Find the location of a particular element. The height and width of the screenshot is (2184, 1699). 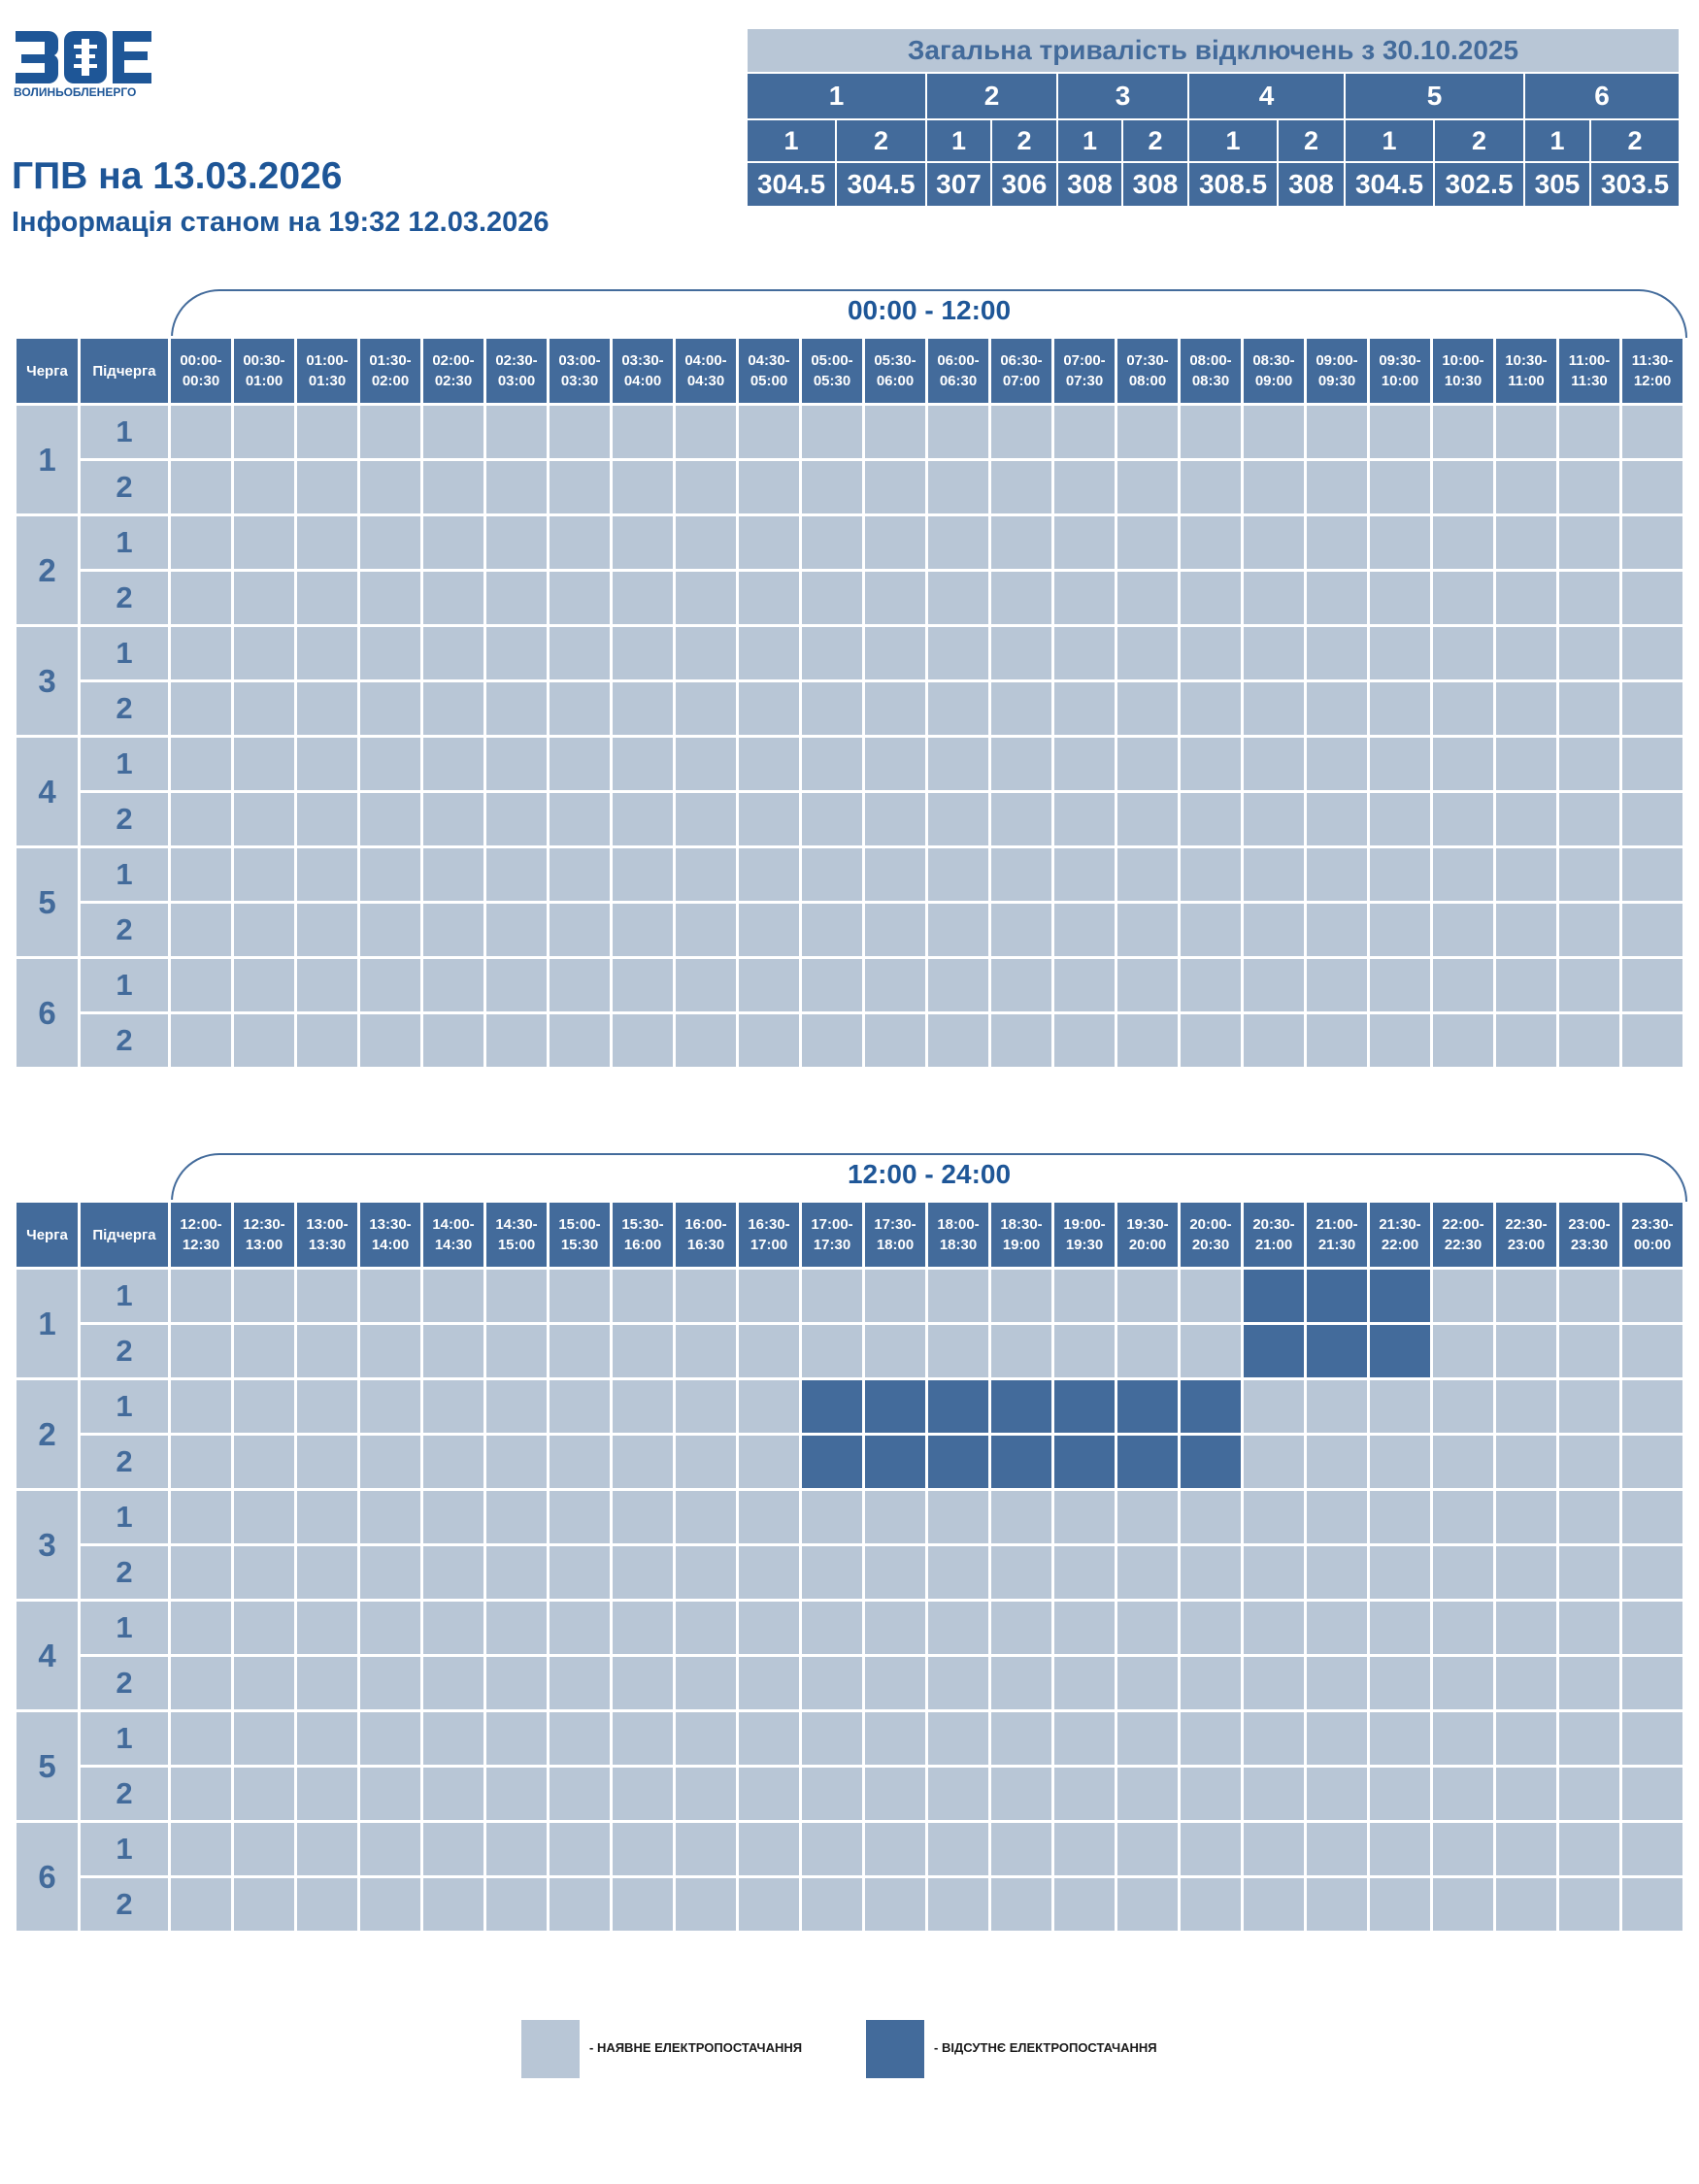

queue-label: 5 is located at coordinates (47, 1766).